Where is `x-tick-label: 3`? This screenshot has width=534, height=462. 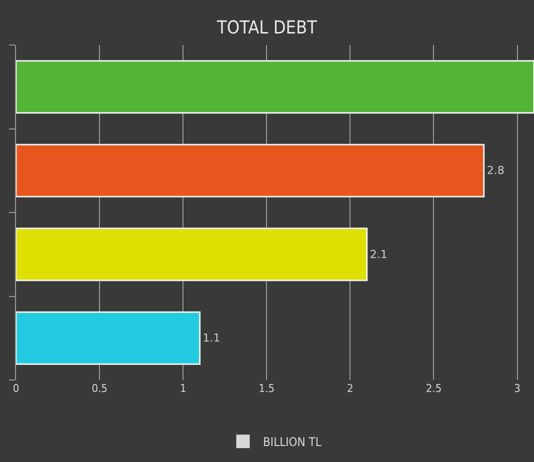 x-tick-label: 3 is located at coordinates (517, 388).